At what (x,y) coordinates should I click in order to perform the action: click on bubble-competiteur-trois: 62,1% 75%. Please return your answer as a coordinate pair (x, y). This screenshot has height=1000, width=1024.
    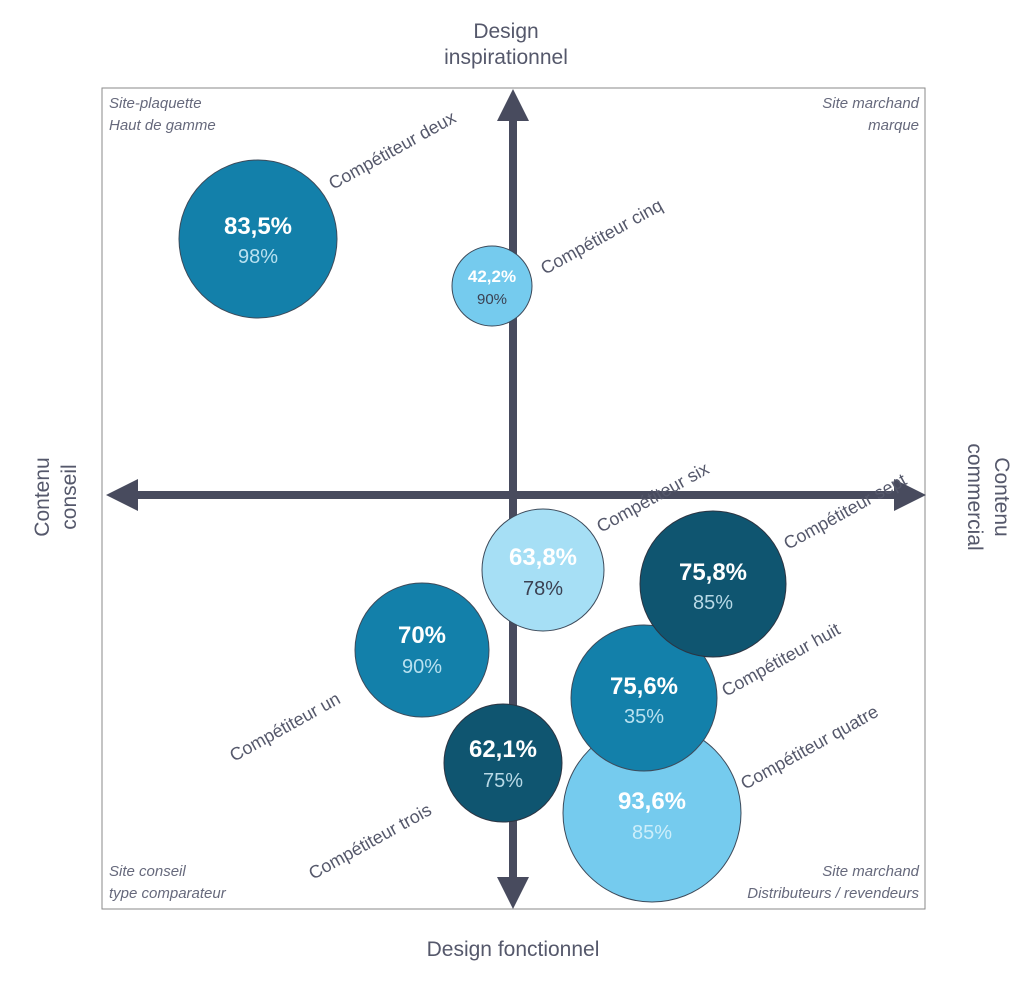
    Looking at the image, I should click on (503, 763).